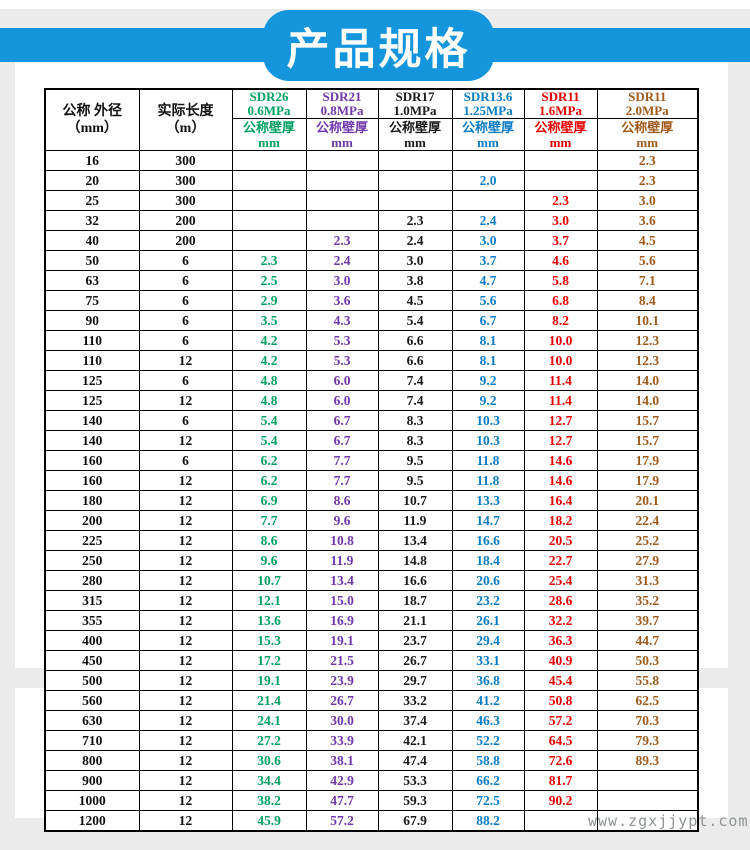 The image size is (750, 850). I want to click on table-row: 500 12 19.1 23.9 29.7 36.8 45.4 55.8, so click(371, 680).